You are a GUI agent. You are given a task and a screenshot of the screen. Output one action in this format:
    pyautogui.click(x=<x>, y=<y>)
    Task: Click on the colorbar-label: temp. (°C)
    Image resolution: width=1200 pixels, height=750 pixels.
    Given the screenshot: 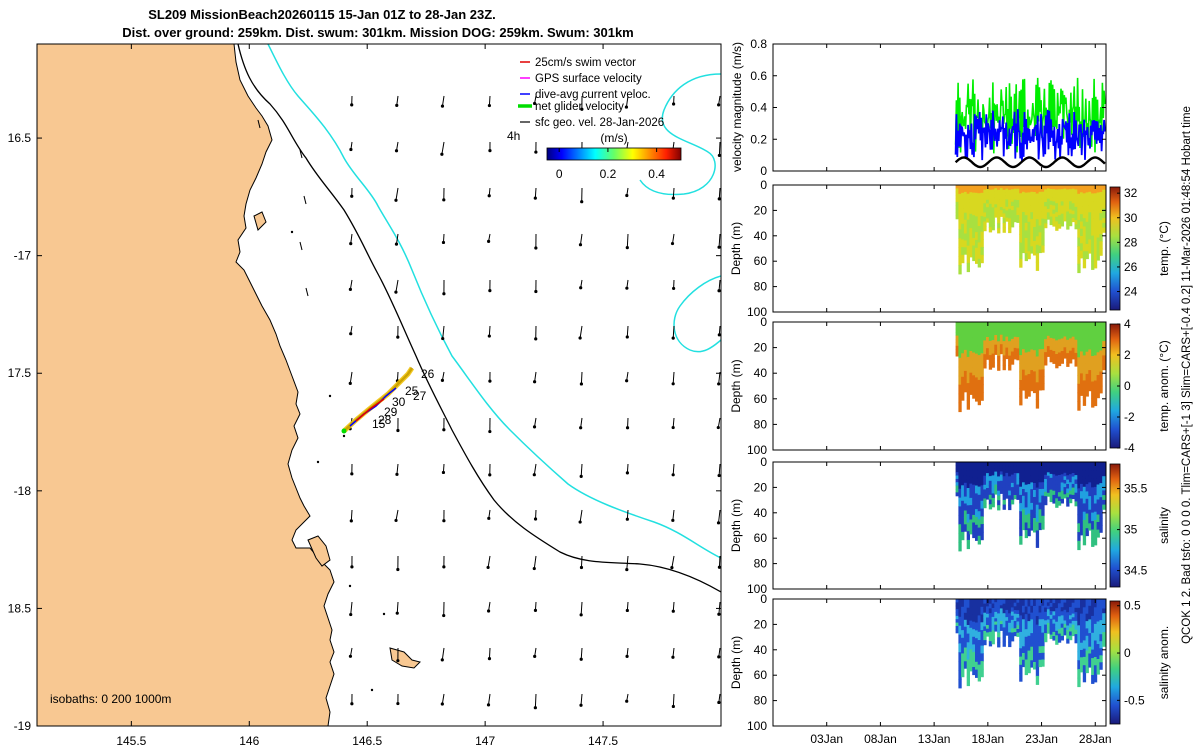 What is the action you would take?
    pyautogui.click(x=1164, y=248)
    